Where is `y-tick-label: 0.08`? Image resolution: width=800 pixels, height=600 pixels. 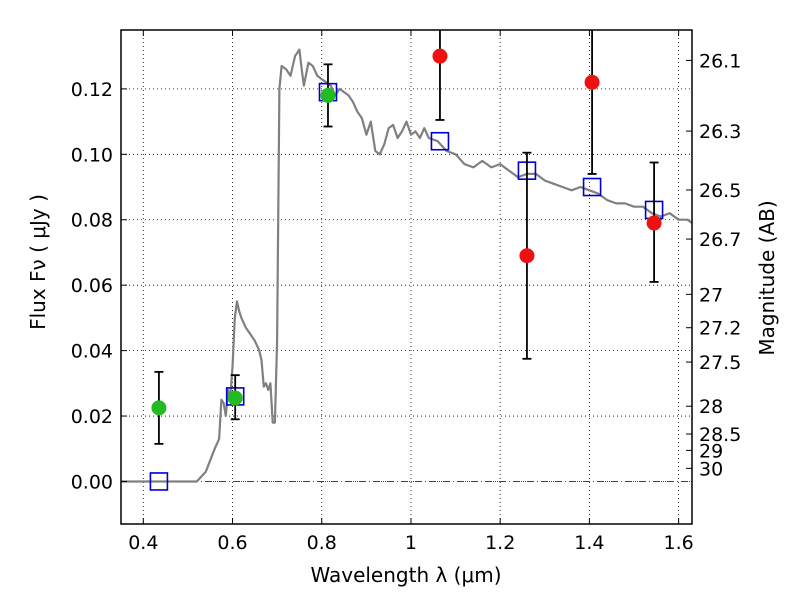
y-tick-label: 0.08 is located at coordinates (92, 221).